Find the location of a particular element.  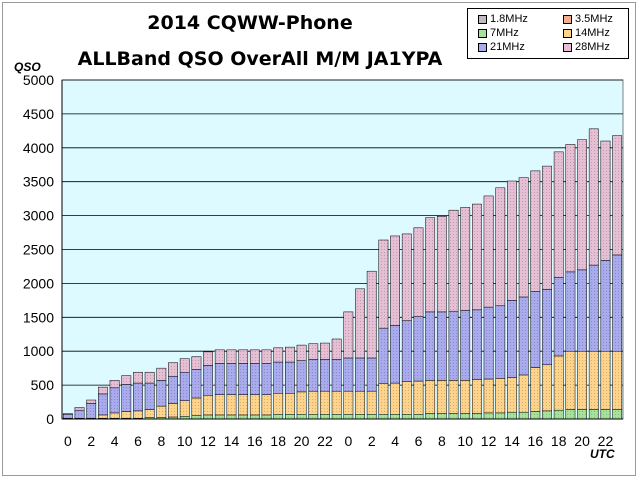

x-tick-label: 2 is located at coordinates (372, 441).